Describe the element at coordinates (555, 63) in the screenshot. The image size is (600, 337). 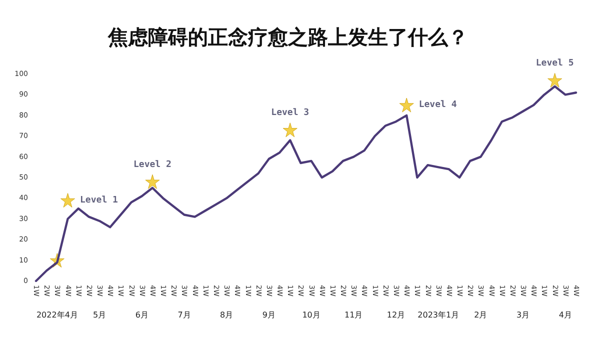
I see `data-label: Level 5` at that location.